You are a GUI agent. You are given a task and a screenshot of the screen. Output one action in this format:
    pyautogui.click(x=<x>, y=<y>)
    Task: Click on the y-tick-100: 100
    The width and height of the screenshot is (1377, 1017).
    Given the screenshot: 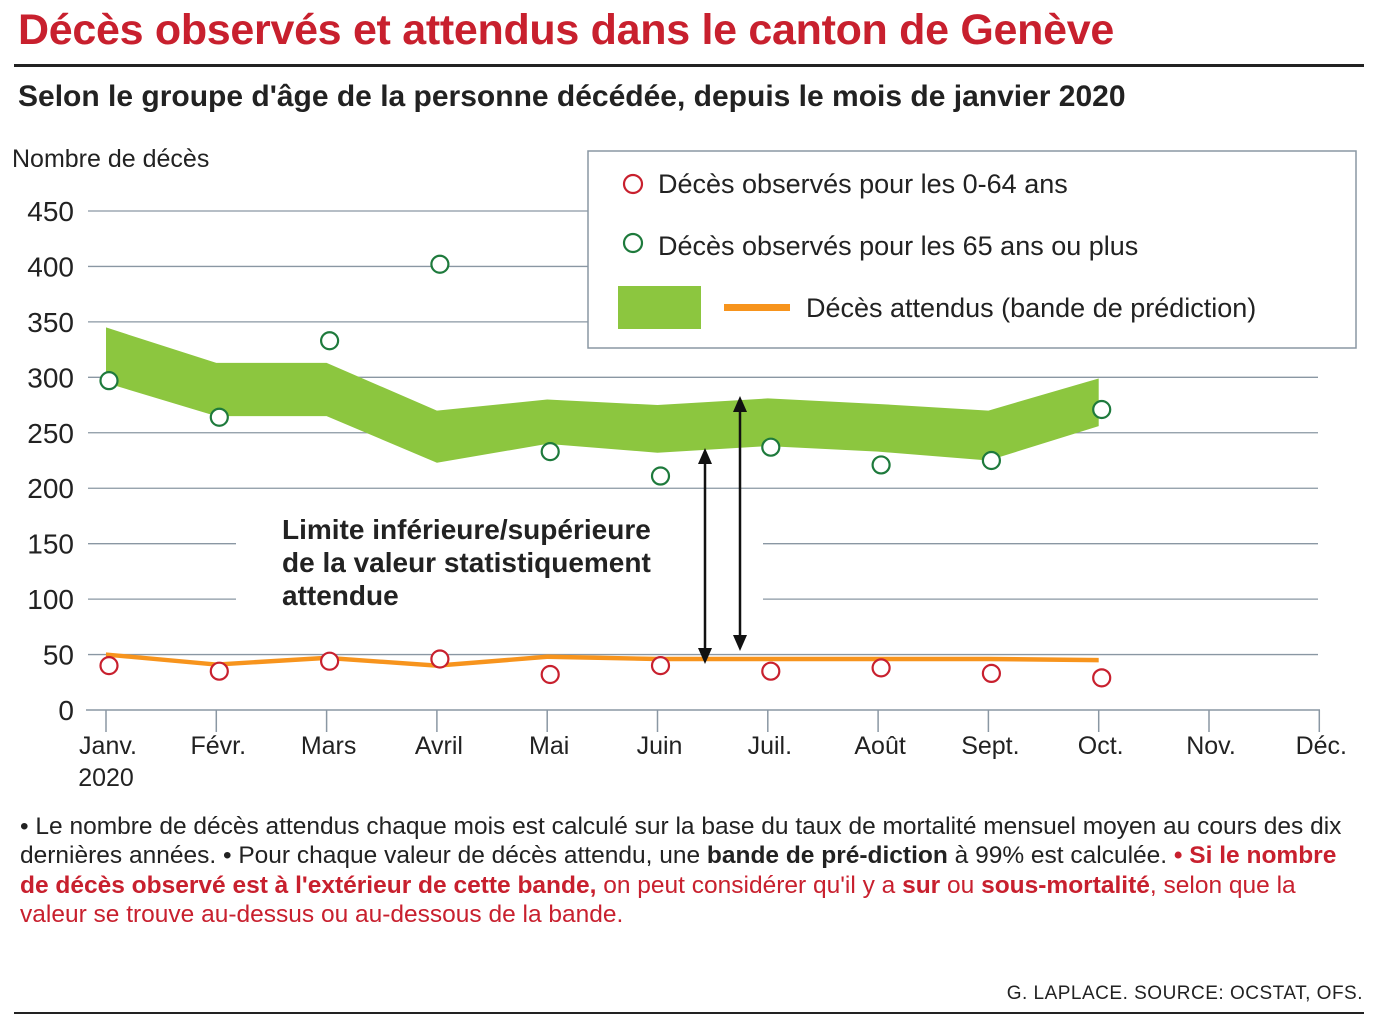 What is the action you would take?
    pyautogui.click(x=50, y=599)
    